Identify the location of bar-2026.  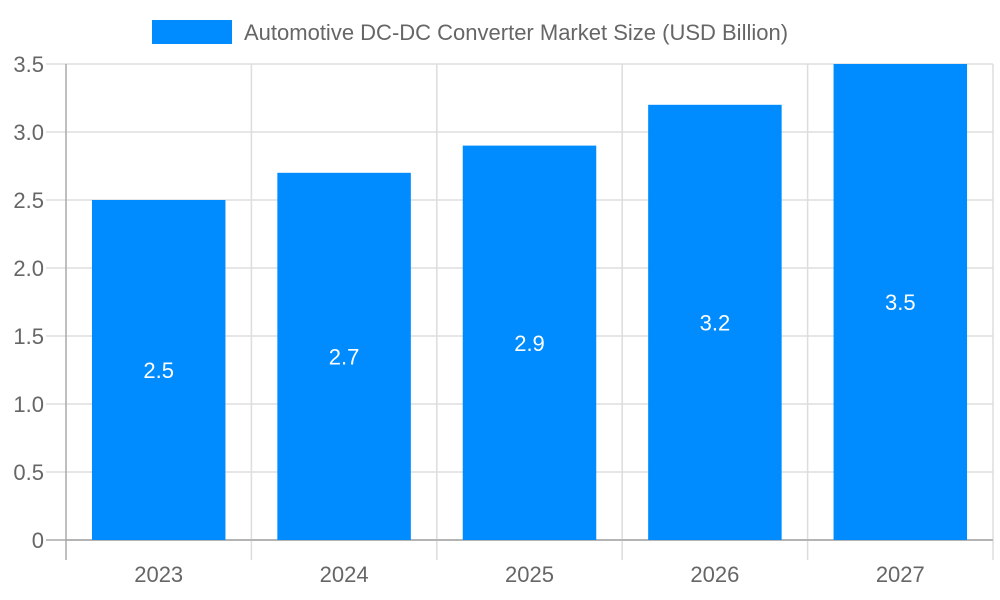
(715, 322).